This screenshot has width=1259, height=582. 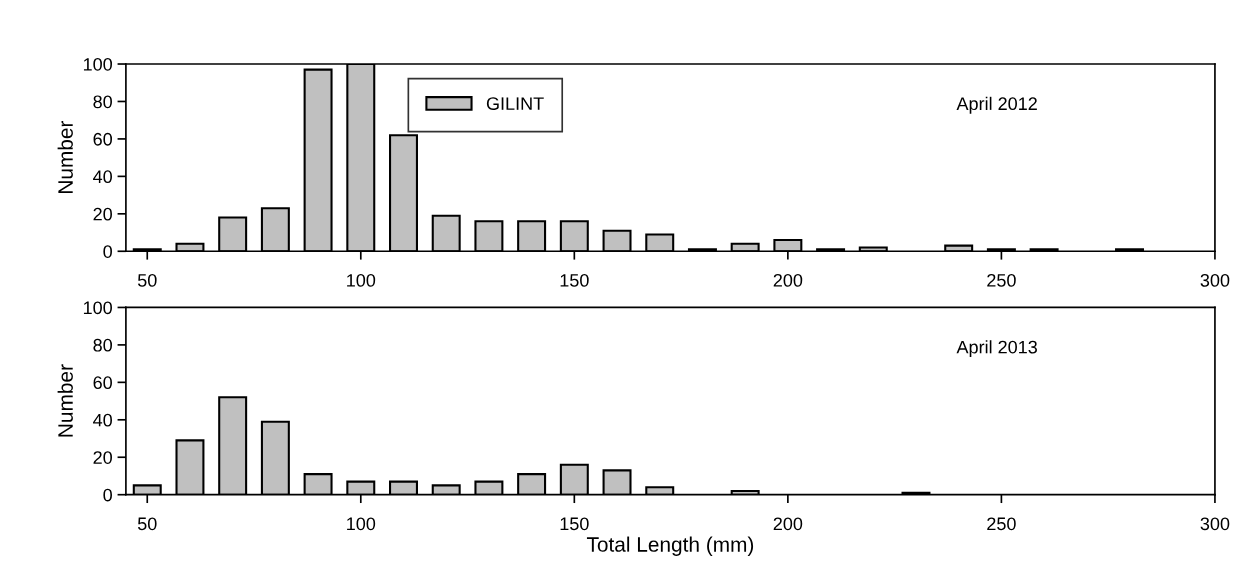 I want to click on annotation: April 2013, so click(x=996, y=349).